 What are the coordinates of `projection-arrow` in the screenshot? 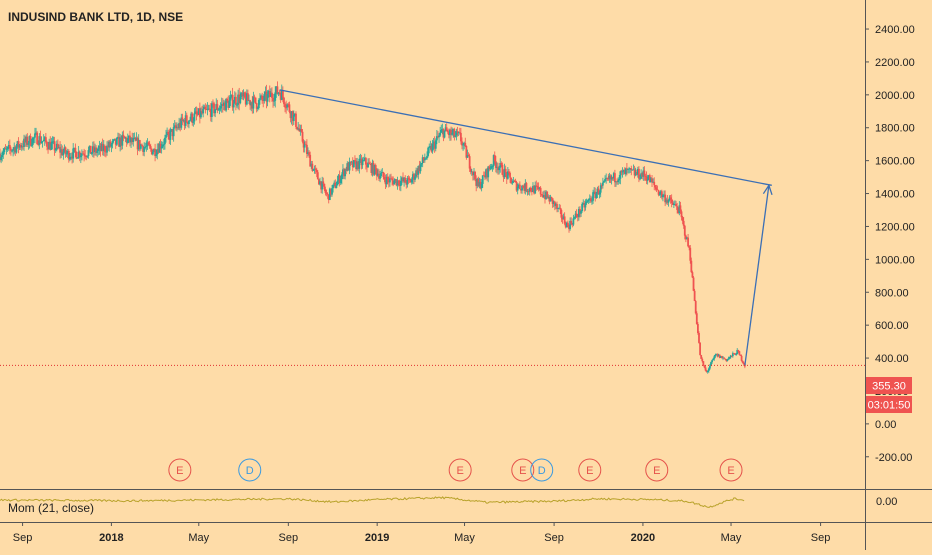 It's located at (757, 275).